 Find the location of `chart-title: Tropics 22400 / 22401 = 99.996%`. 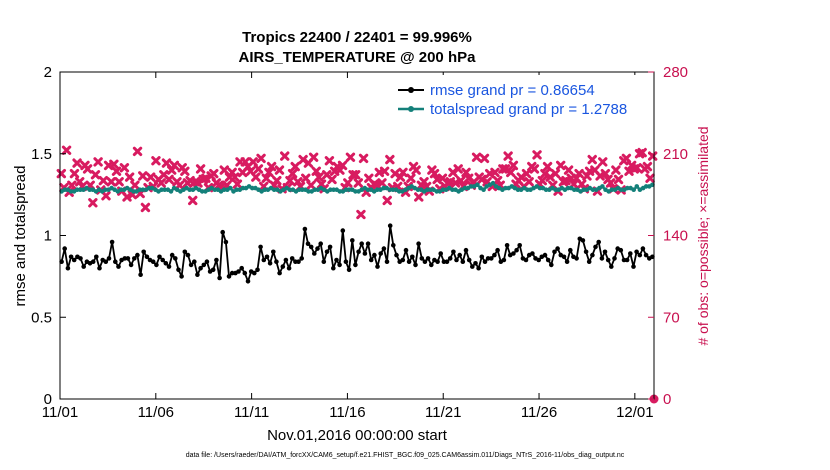

chart-title: Tropics 22400 / 22401 = 99.996% is located at coordinates (357, 37).